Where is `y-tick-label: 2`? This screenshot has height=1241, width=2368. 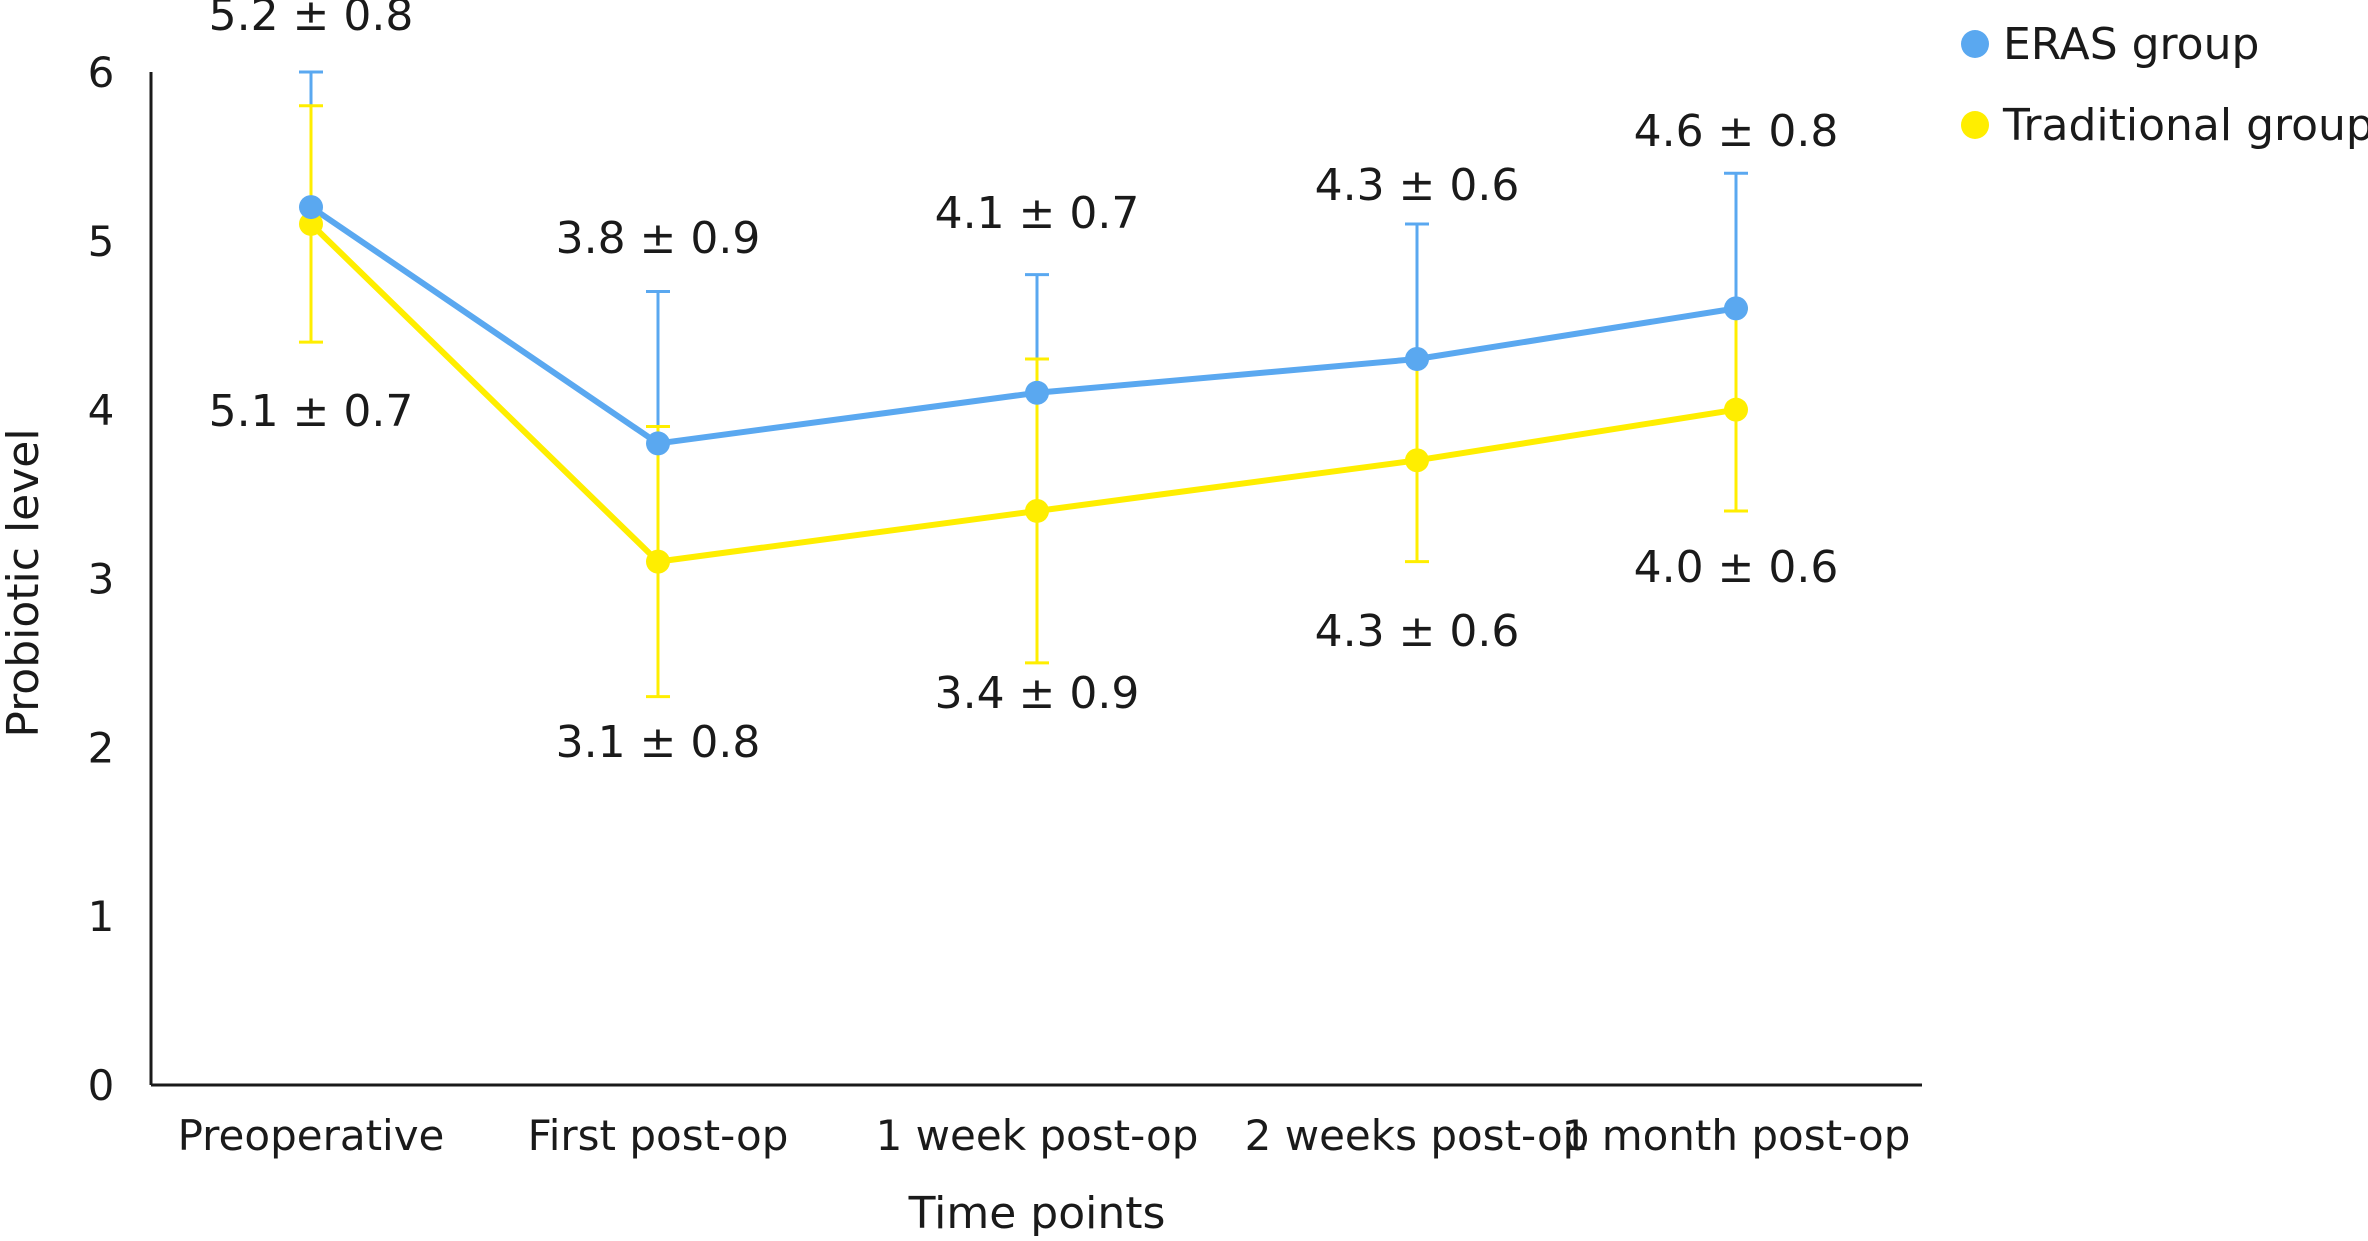 y-tick-label: 2 is located at coordinates (101, 747).